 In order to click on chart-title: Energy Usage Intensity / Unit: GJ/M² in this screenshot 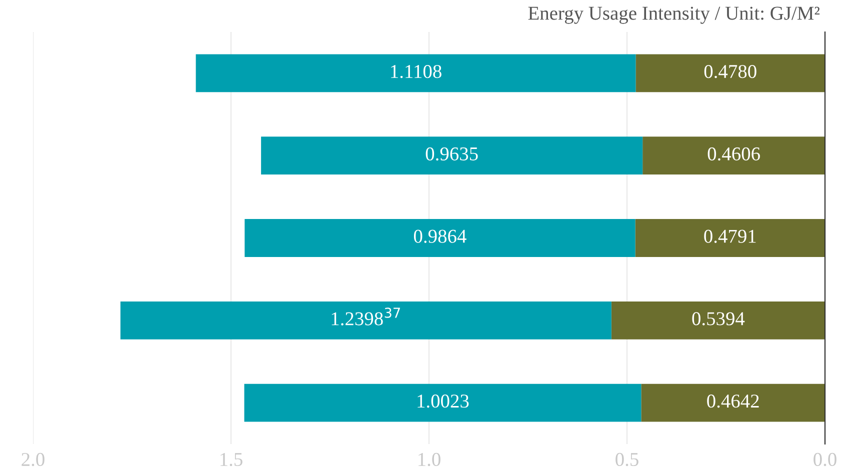, I will do `click(674, 15)`.